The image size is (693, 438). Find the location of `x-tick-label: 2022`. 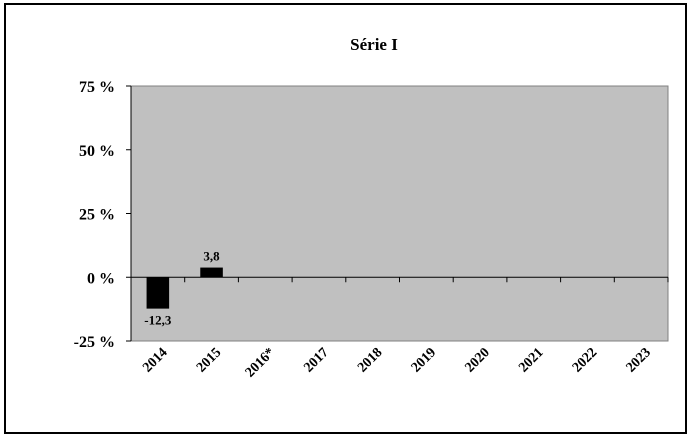

x-tick-label: 2022 is located at coordinates (585, 360).